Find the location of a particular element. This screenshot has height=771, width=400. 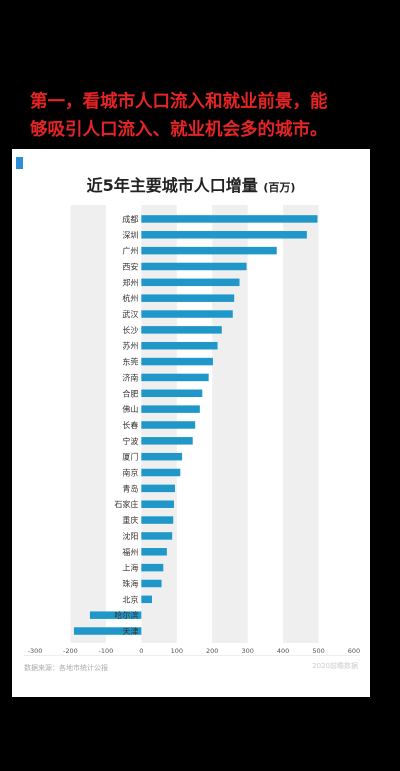

category-label: 上海 is located at coordinates (130, 568).